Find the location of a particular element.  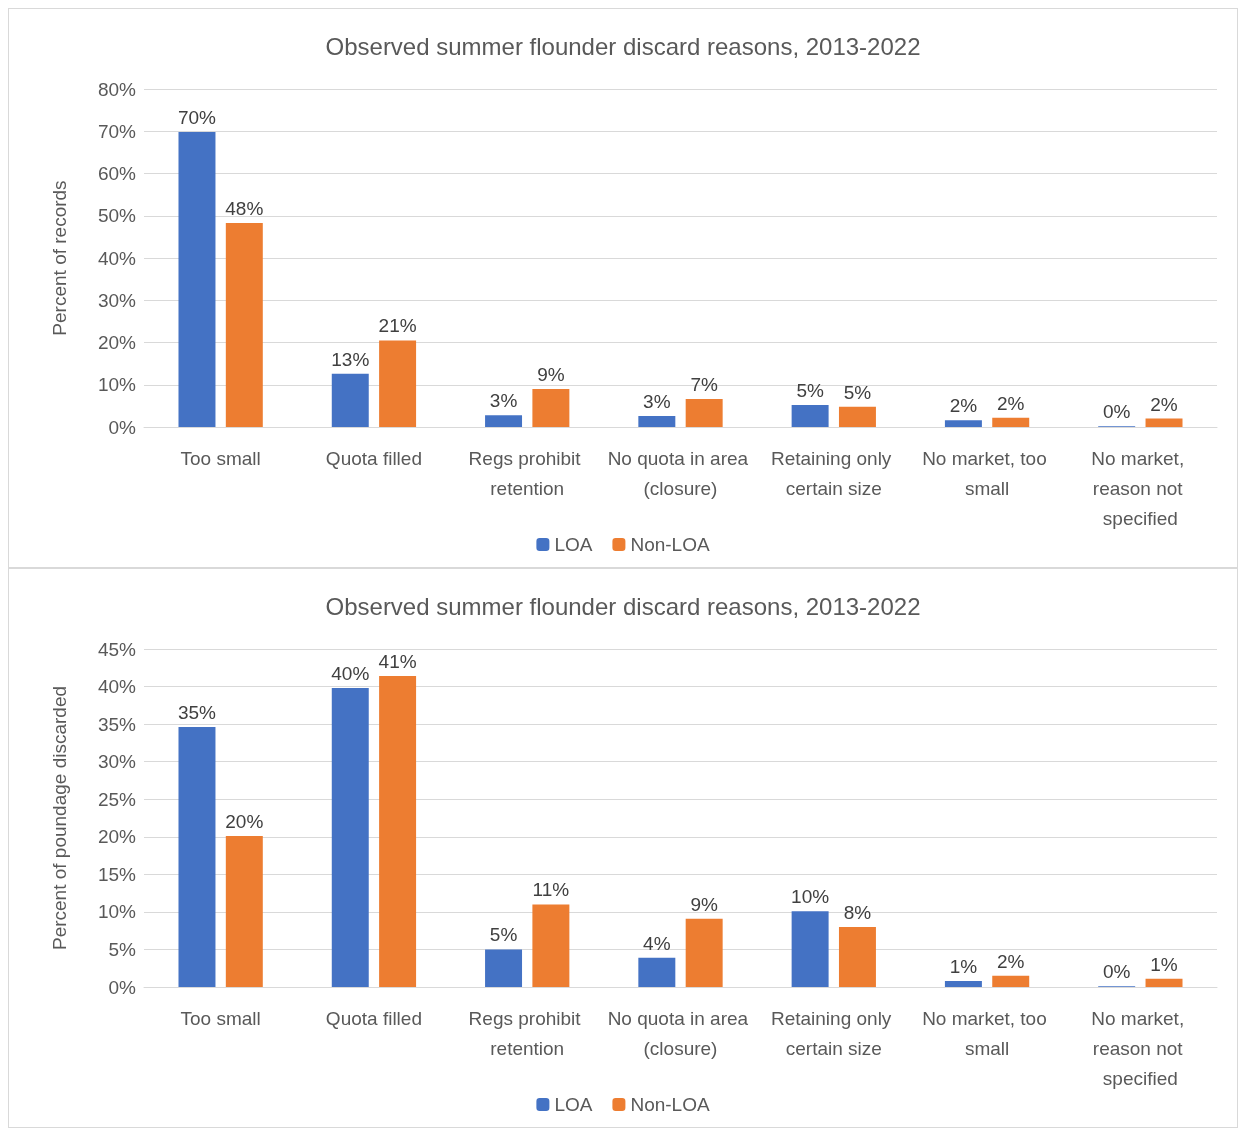

data-label: 8% is located at coordinates (857, 912).